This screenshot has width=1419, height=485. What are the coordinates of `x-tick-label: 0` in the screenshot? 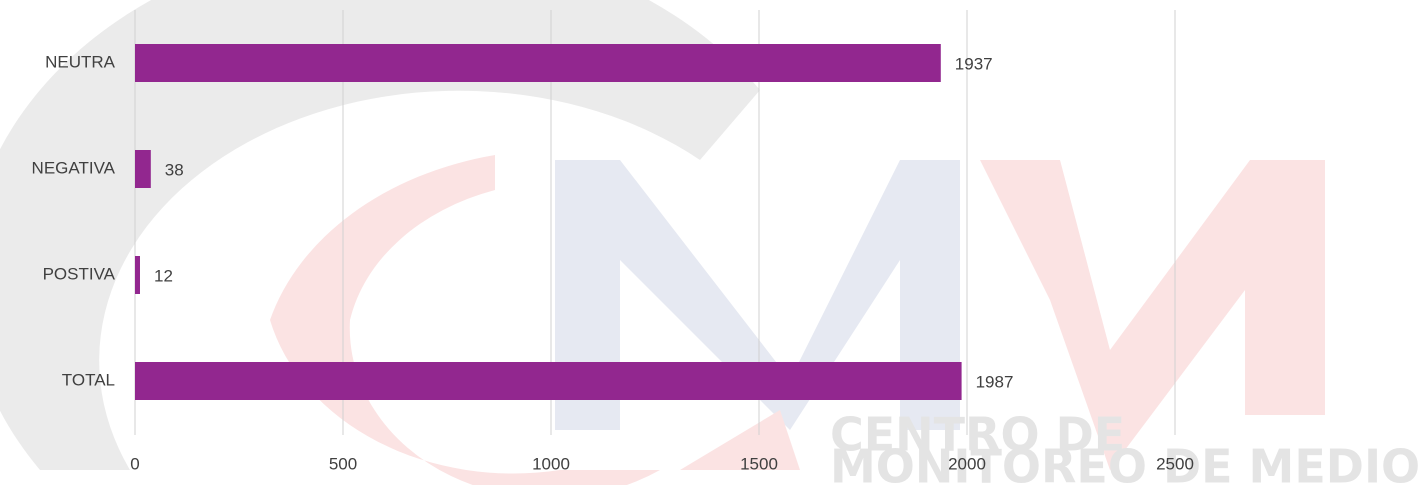 It's located at (134, 463).